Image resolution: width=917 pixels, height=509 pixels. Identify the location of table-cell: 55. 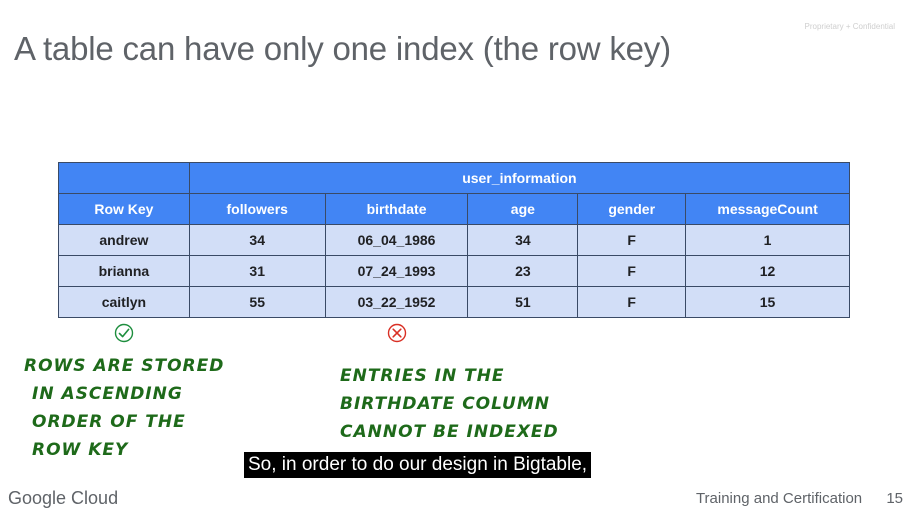
(257, 302).